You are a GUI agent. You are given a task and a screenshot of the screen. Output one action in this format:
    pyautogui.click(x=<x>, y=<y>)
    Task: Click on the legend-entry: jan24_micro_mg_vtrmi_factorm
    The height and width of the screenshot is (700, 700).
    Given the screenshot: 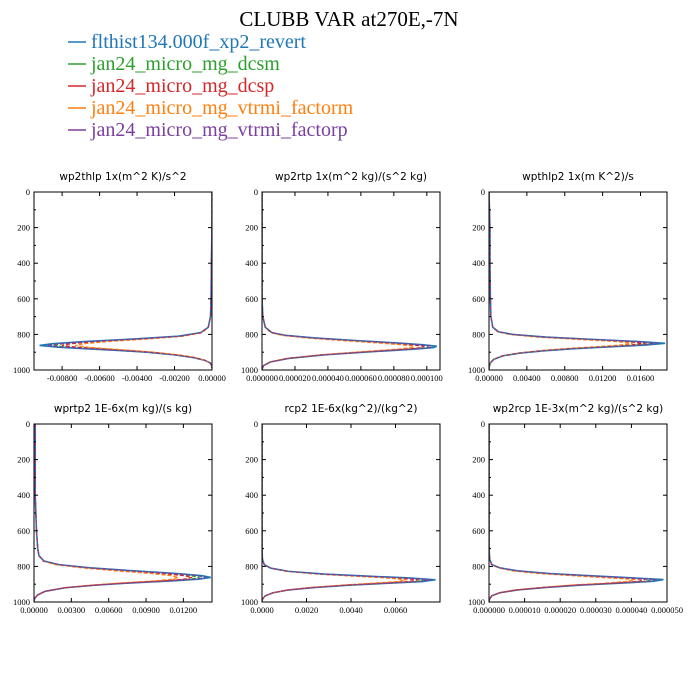 What is the action you would take?
    pyautogui.click(x=211, y=108)
    